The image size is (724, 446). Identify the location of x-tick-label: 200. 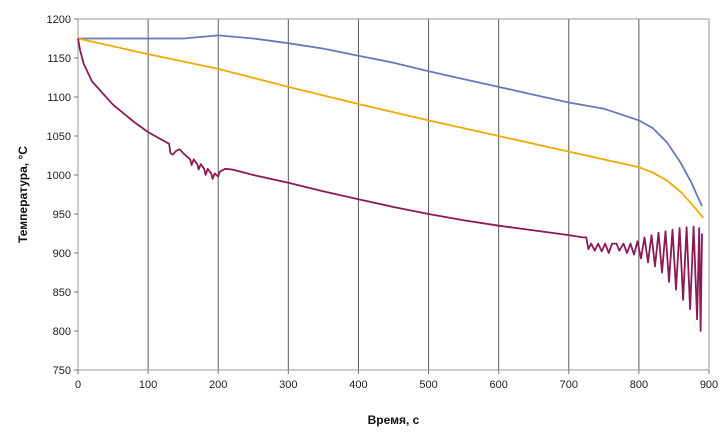
(218, 385).